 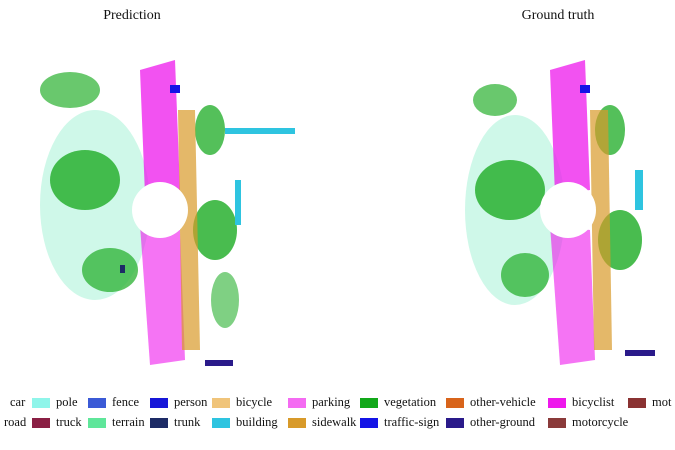 I want to click on legend-item-parking: parking, so click(x=319, y=402).